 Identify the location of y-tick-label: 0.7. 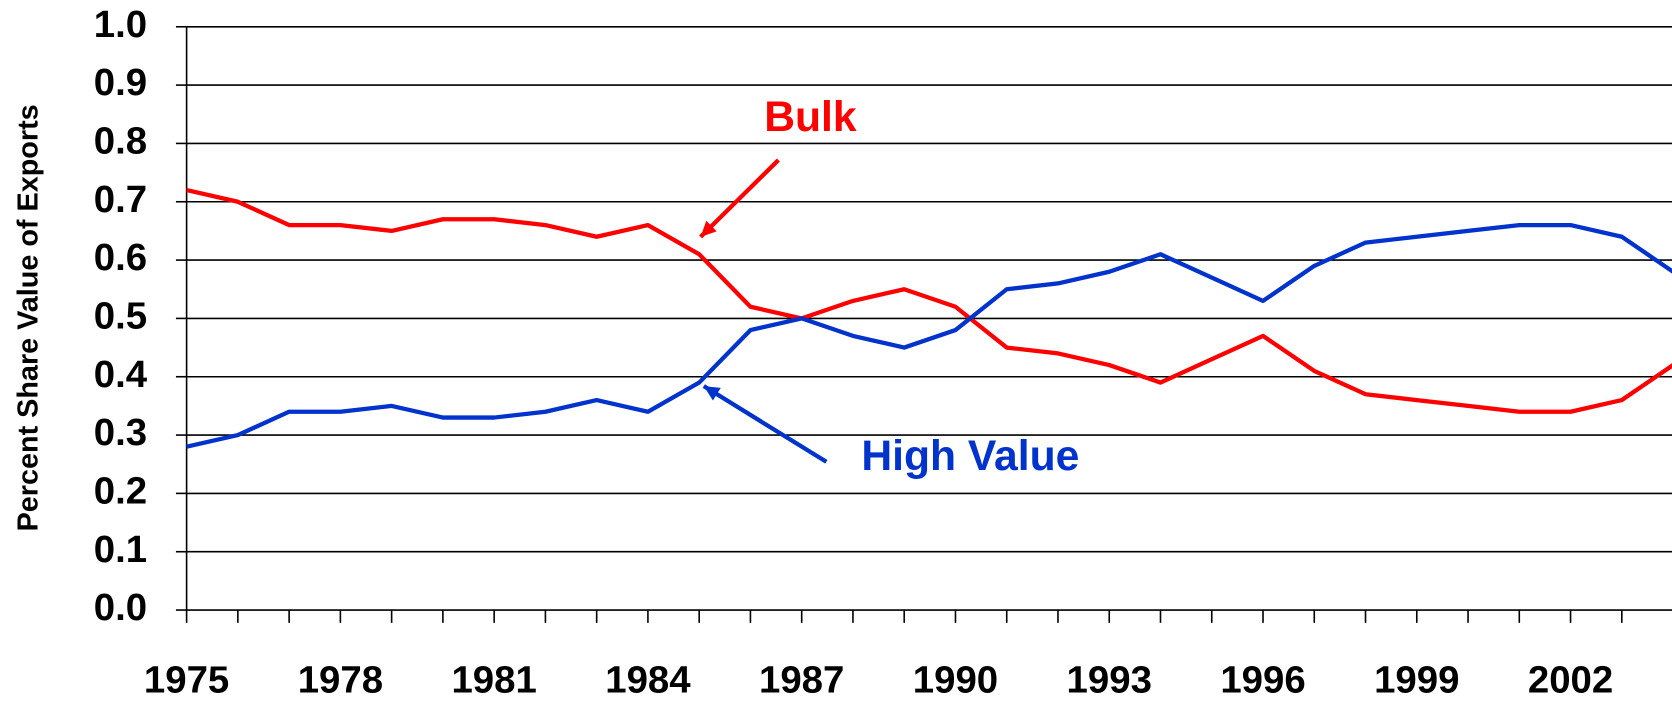
(120, 199).